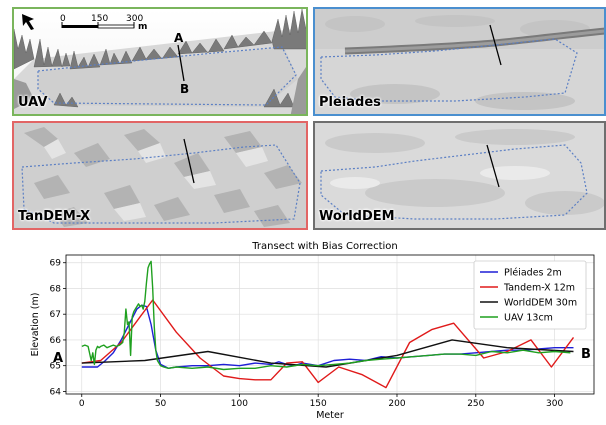 The width and height of the screenshot is (606, 425). Describe the element at coordinates (357, 216) in the screenshot. I see `worlddem-panel-label: WorldDEM` at that location.